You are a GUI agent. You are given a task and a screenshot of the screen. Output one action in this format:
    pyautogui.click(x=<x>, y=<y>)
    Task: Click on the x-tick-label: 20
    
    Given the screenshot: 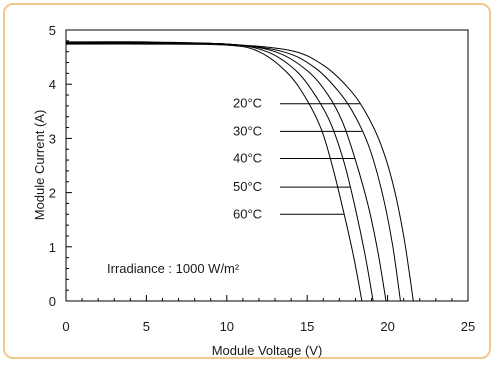 What is the action you would take?
    pyautogui.click(x=387, y=326)
    